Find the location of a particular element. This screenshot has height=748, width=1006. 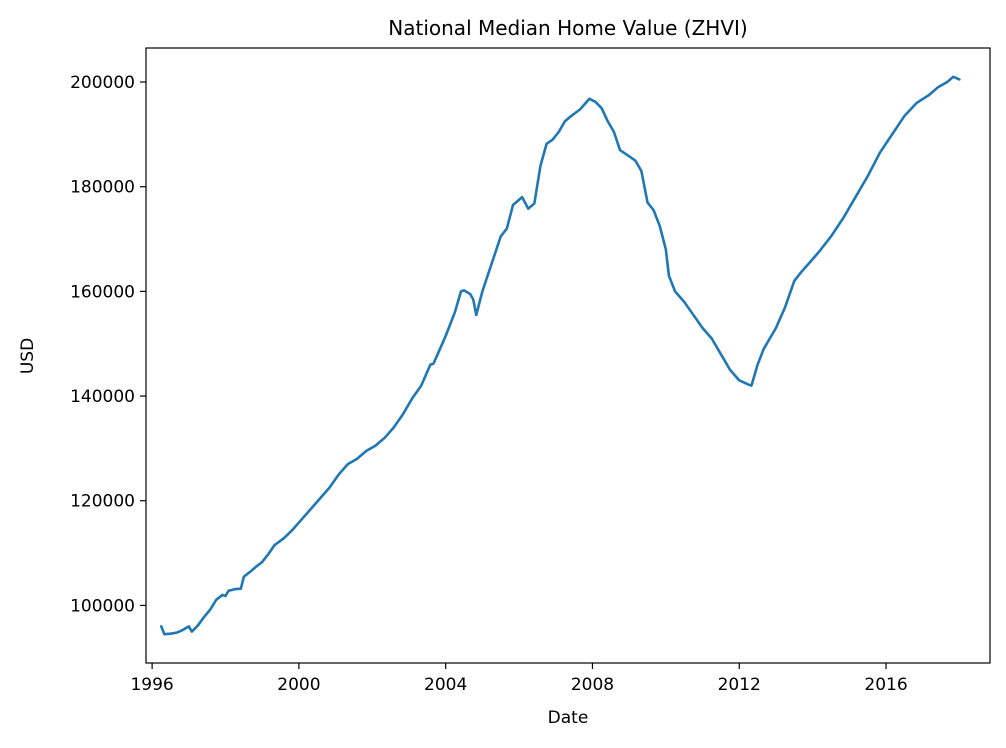

x-tick-label: 2004 is located at coordinates (445, 685).